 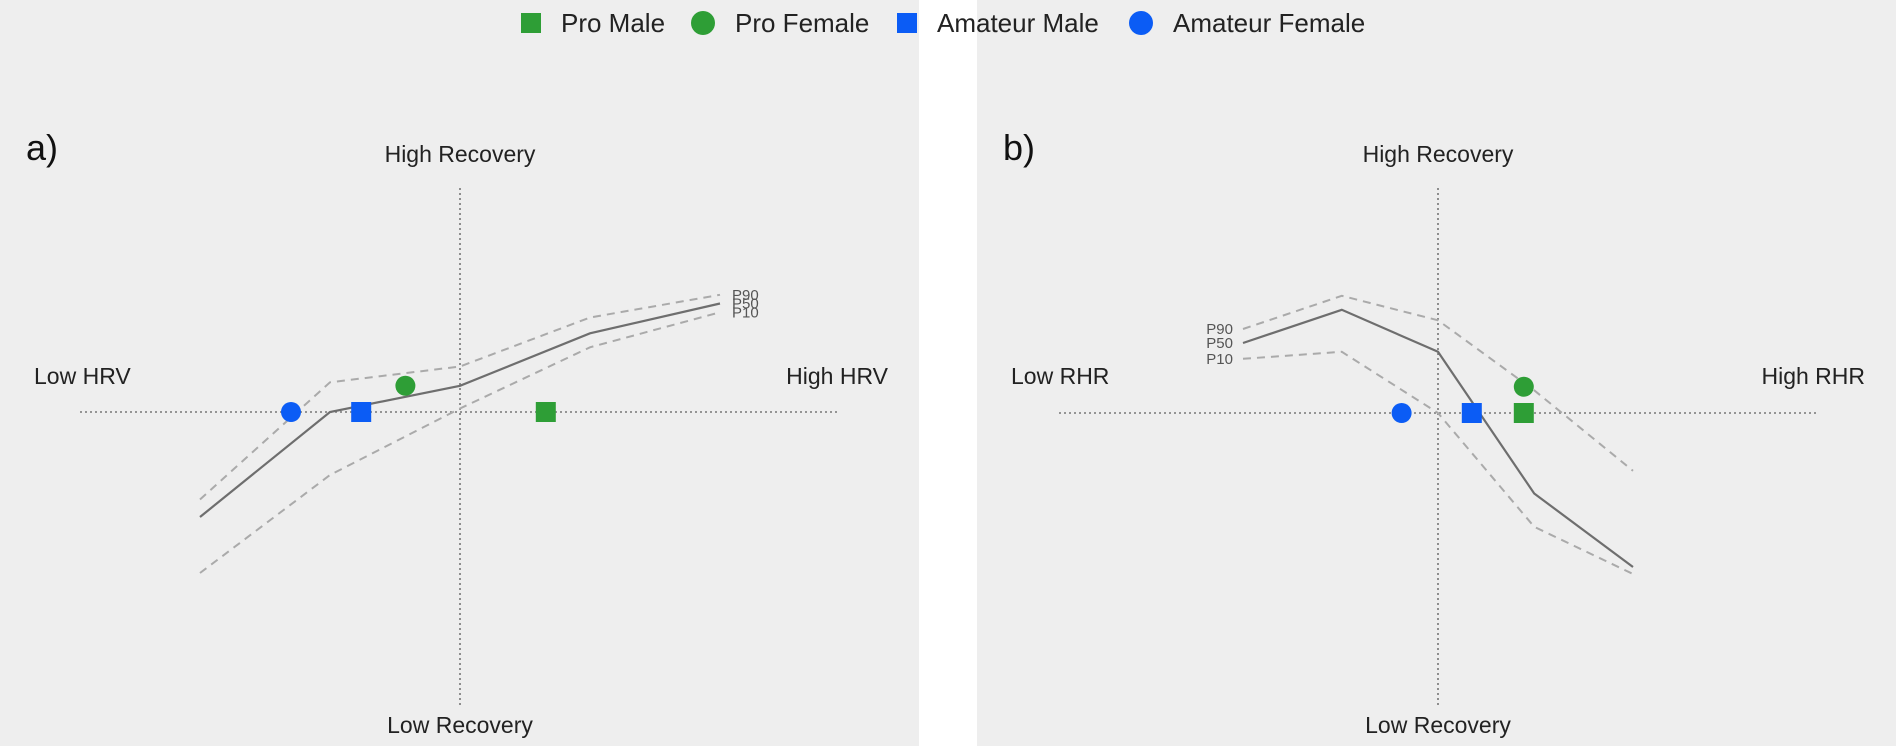 I want to click on left-axis-label: Low HRV, so click(x=82, y=376).